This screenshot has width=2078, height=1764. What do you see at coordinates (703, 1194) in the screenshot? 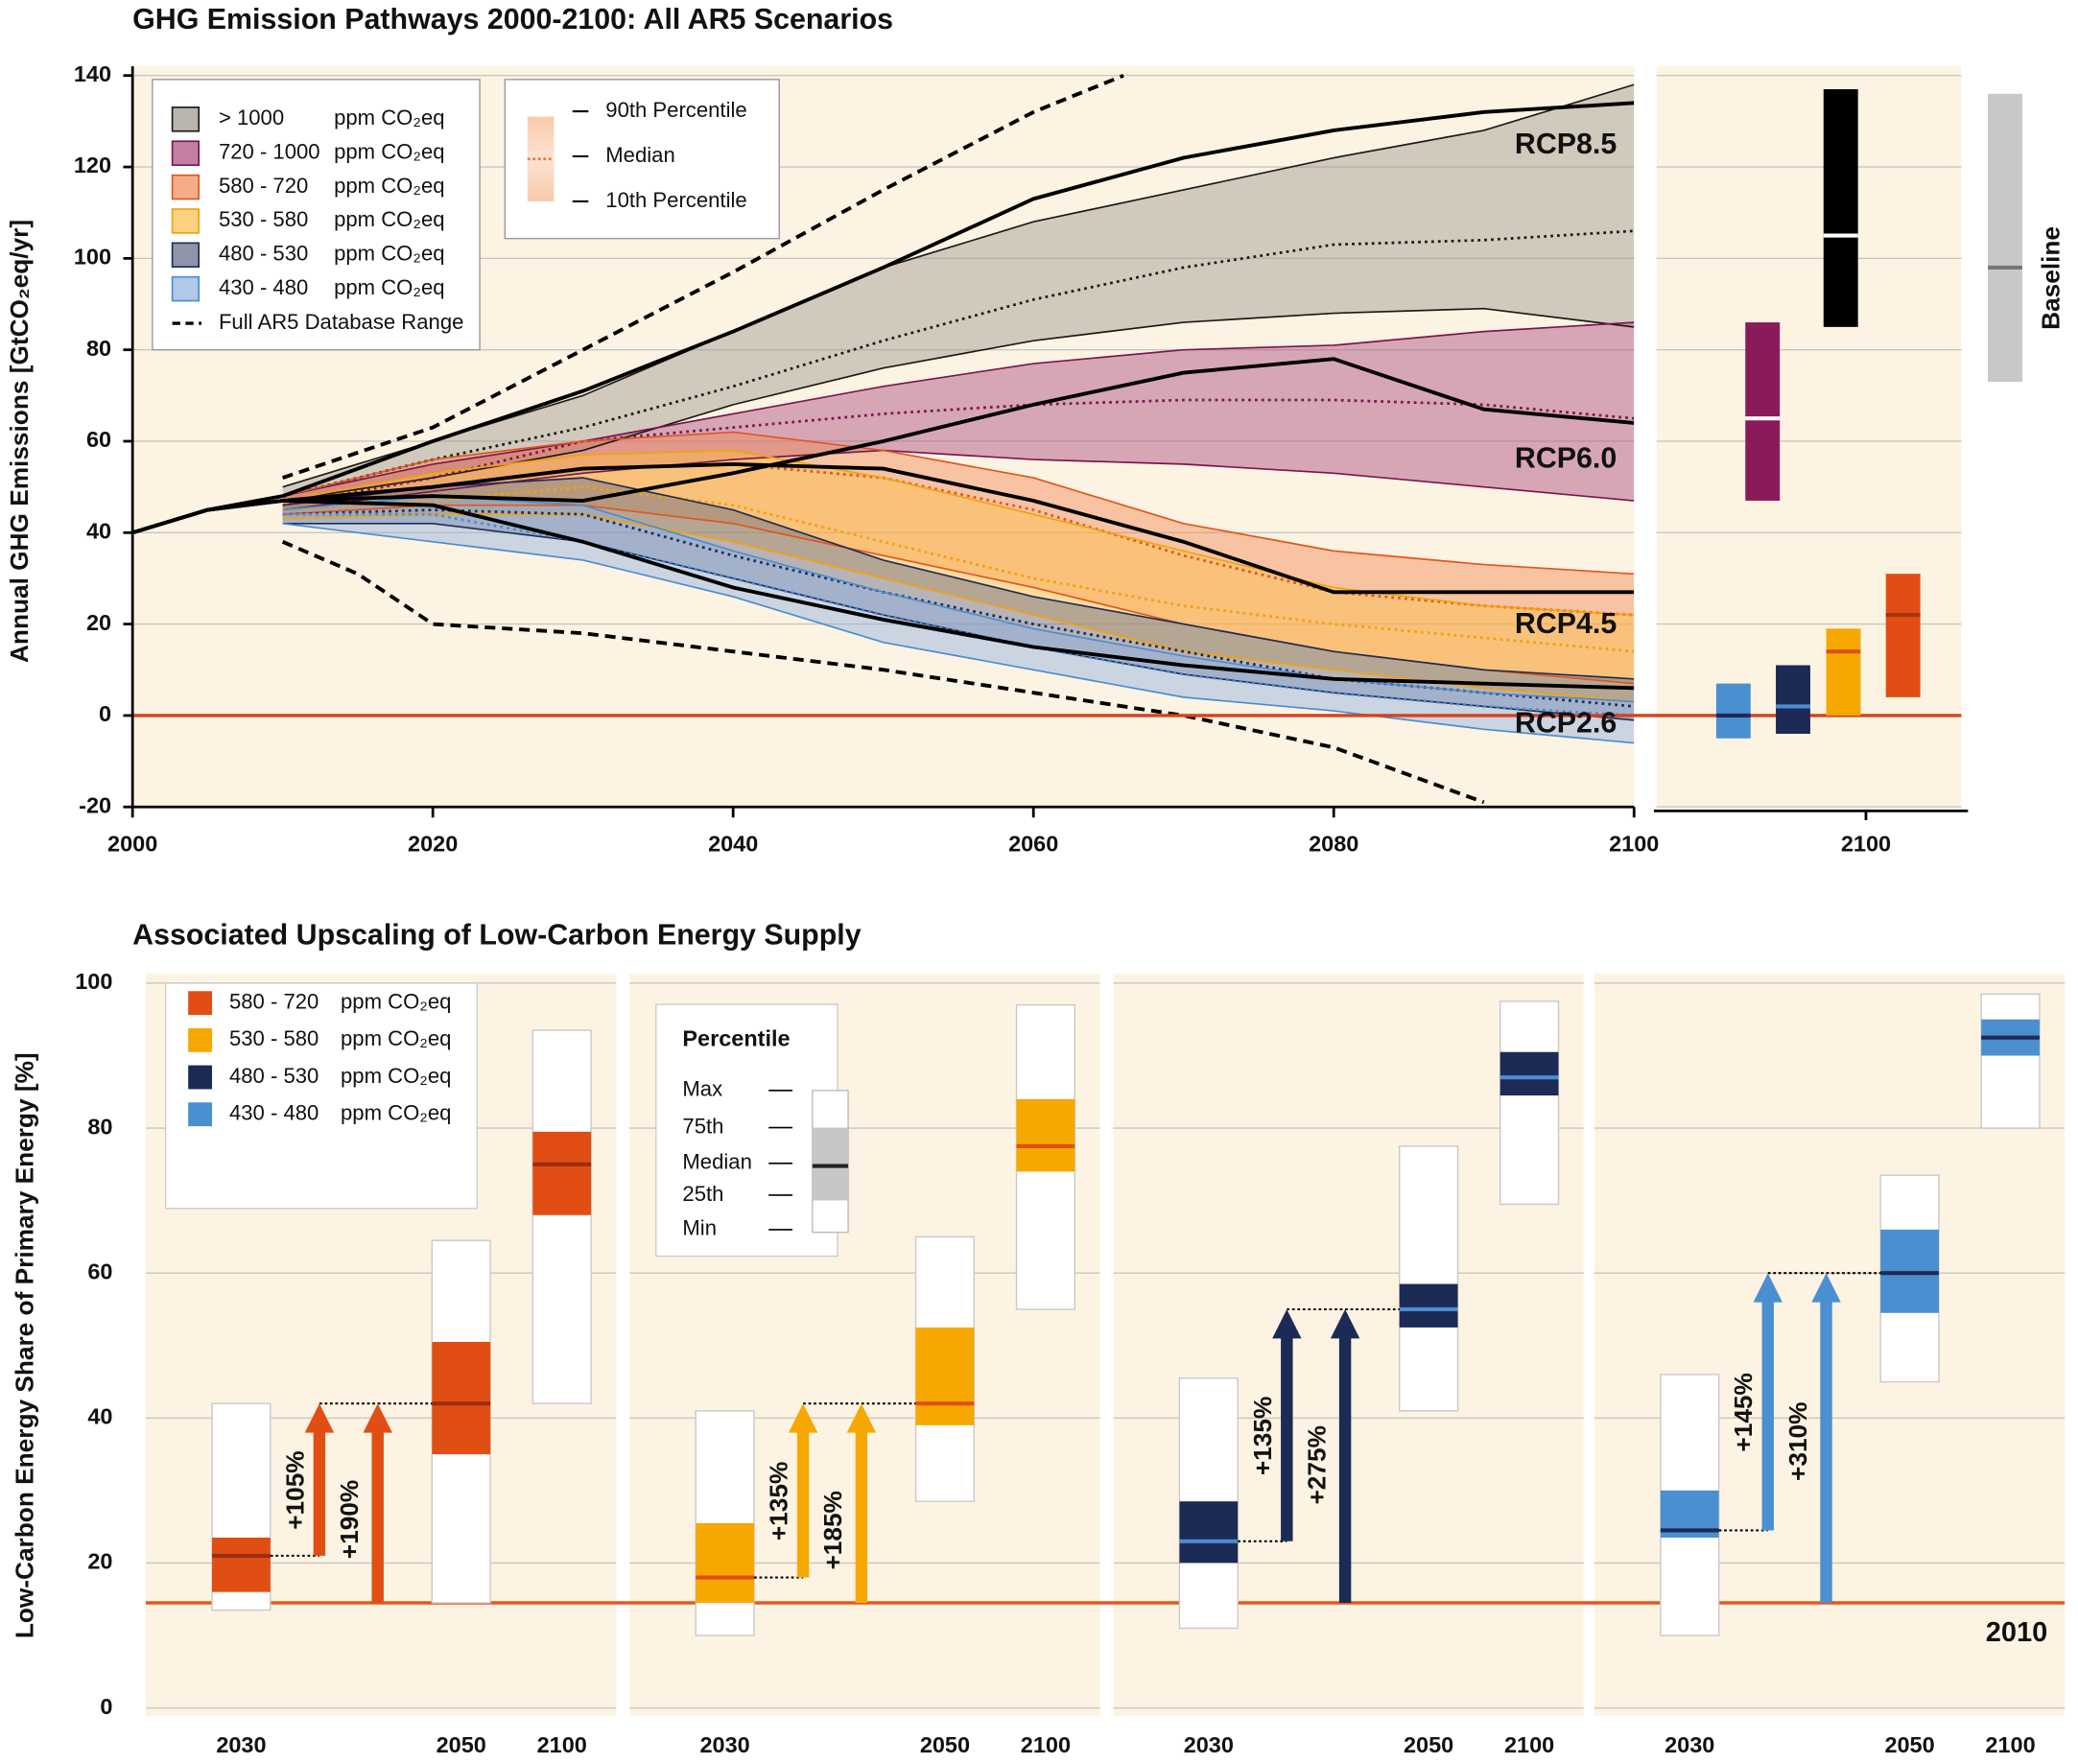
I see `percentile-legend-label: 25th` at bounding box center [703, 1194].